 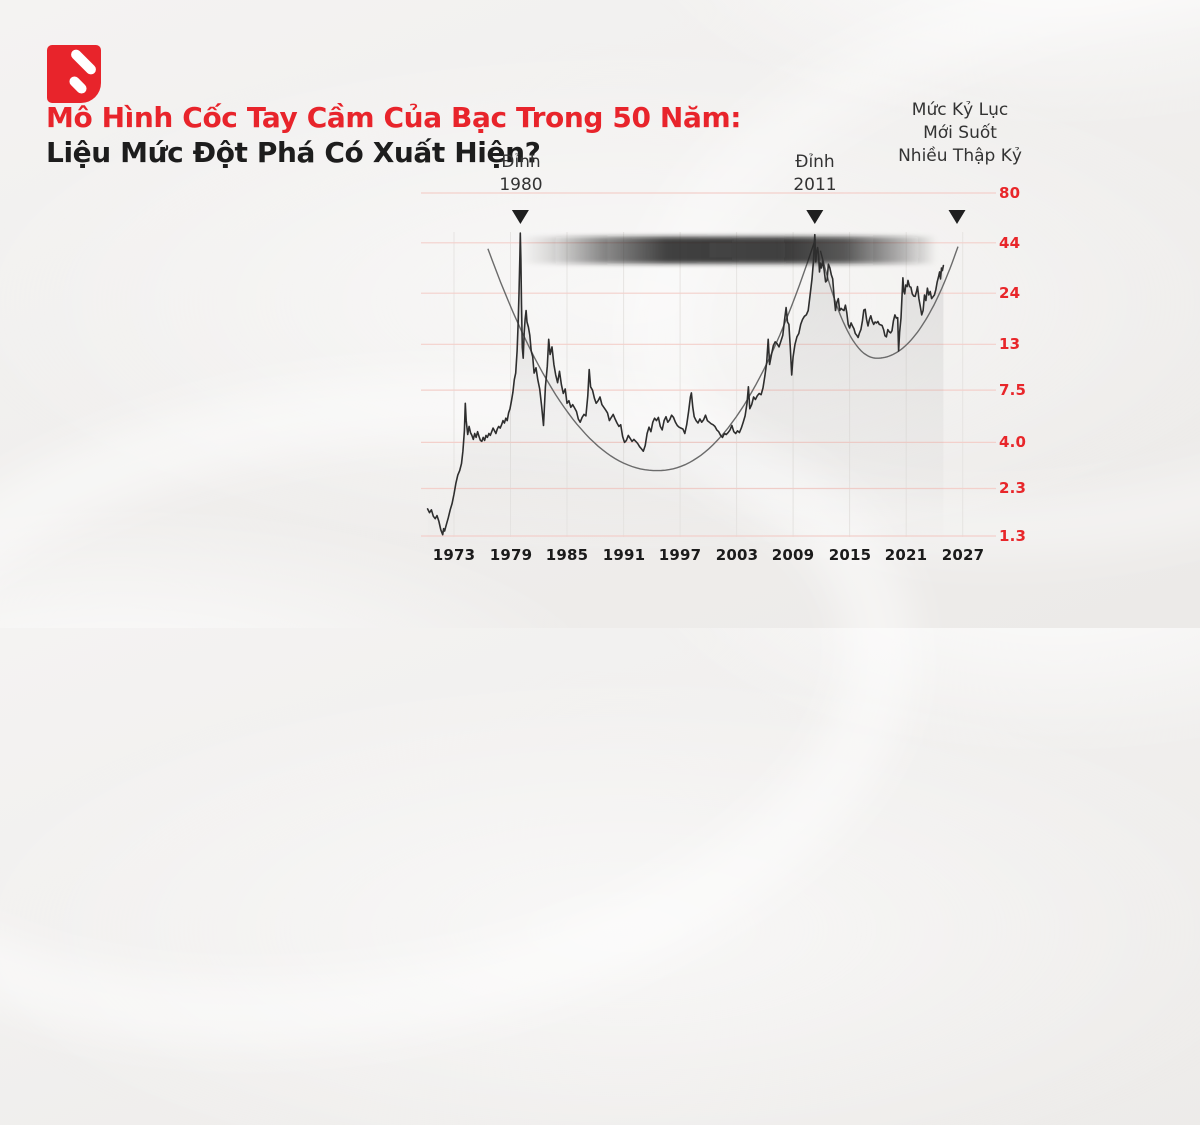 I want to click on y-tick-label: 2.3, so click(x=1013, y=488).